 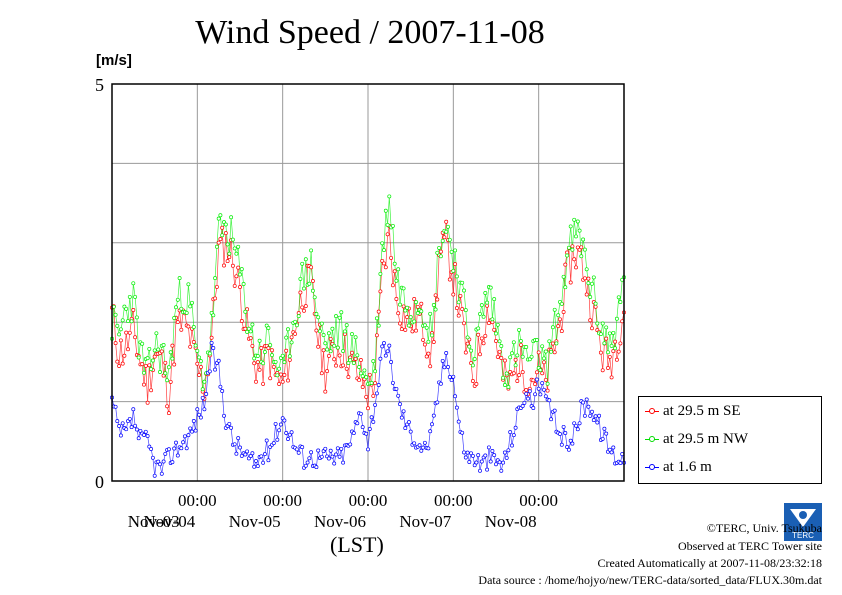 What do you see at coordinates (702, 411) in the screenshot?
I see `legend-label-se: at 29.5 m SE` at bounding box center [702, 411].